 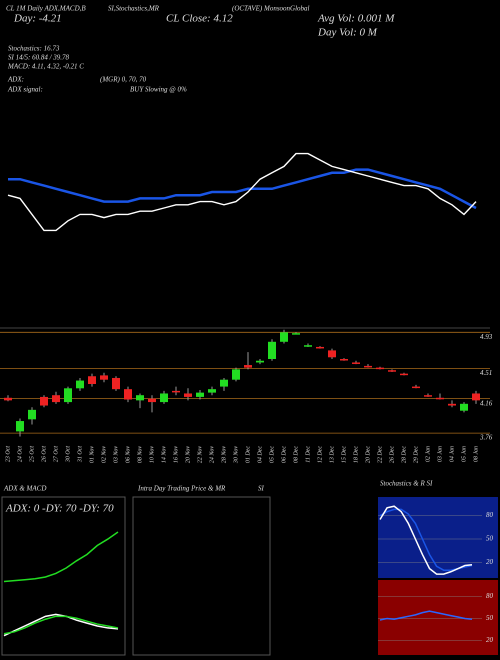 I want to click on y-tick-label: 4.93, so click(x=486, y=337).